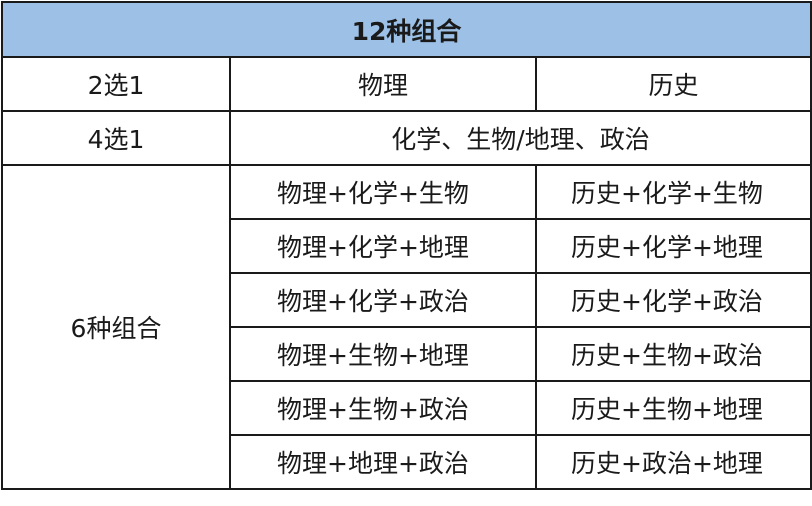 The height and width of the screenshot is (506, 812). What do you see at coordinates (673, 84) in the screenshot?
I see `option-cell: 历史` at bounding box center [673, 84].